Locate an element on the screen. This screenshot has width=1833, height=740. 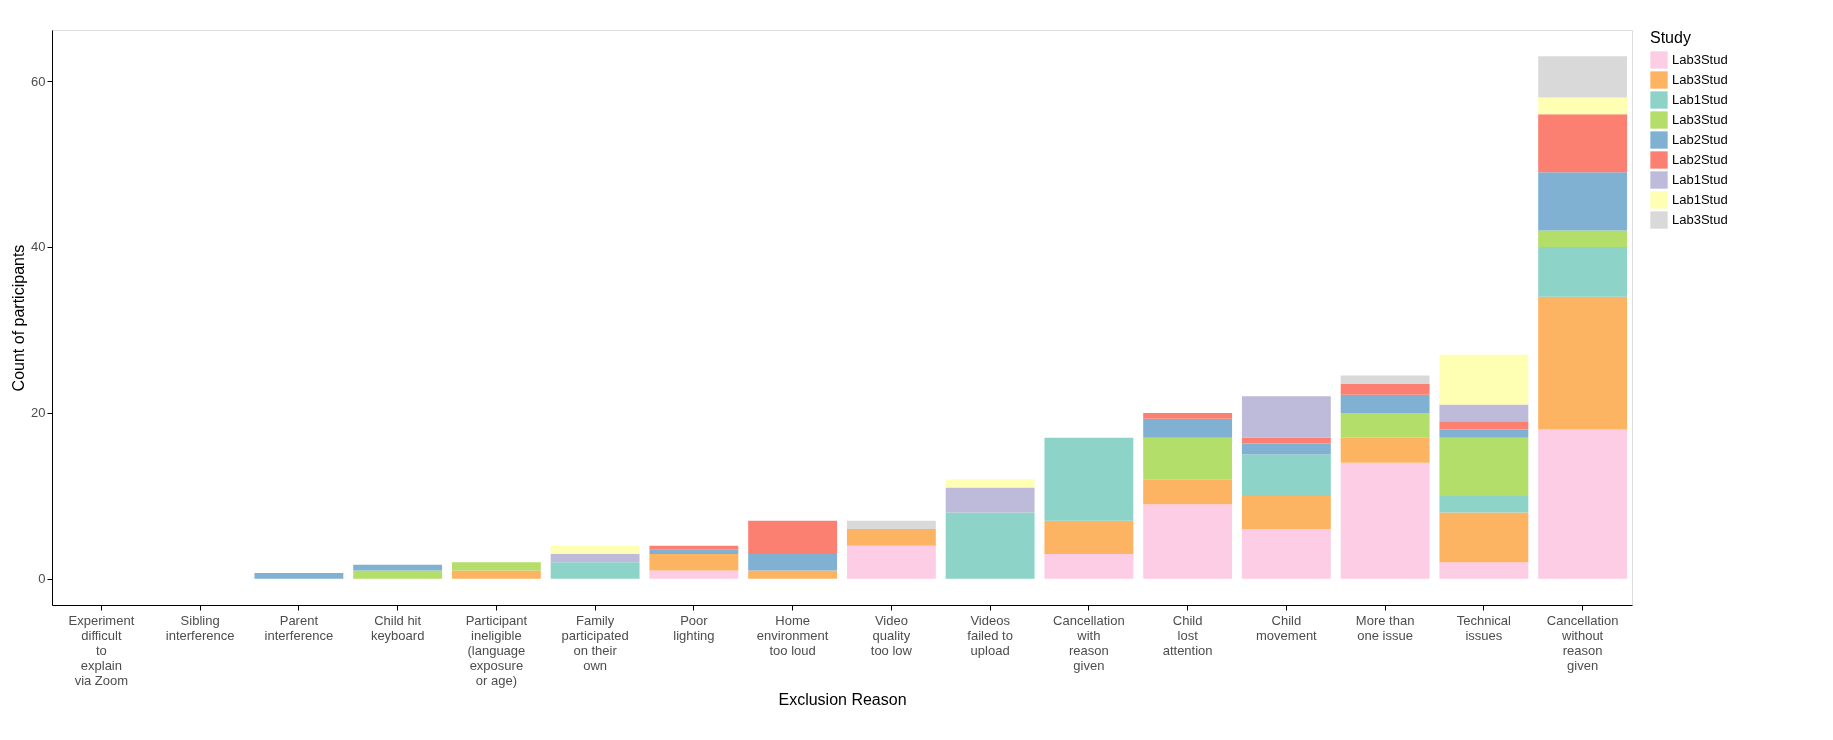
x-tick-label: Home environment too loud is located at coordinates (792, 635).